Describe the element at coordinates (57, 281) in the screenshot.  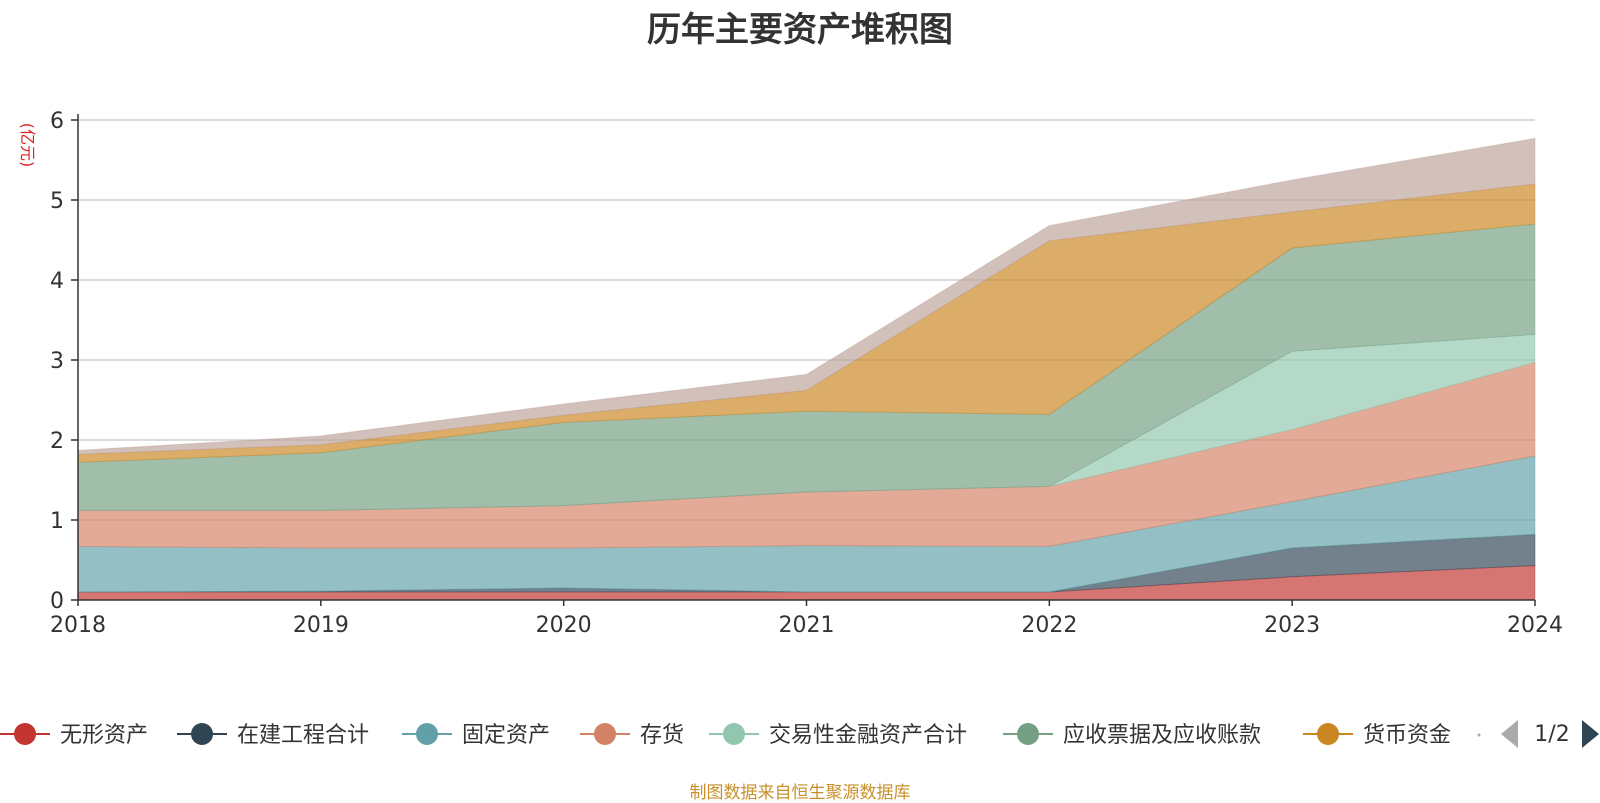
I see `y-tick-label: 4` at that location.